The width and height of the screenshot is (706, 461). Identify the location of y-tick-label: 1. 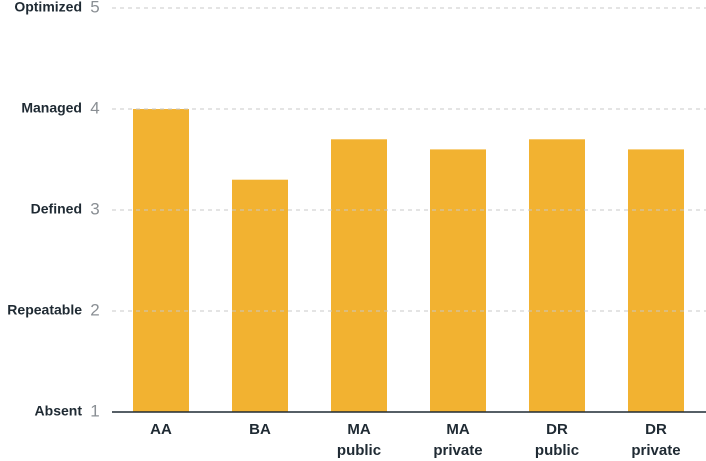
(94, 410).